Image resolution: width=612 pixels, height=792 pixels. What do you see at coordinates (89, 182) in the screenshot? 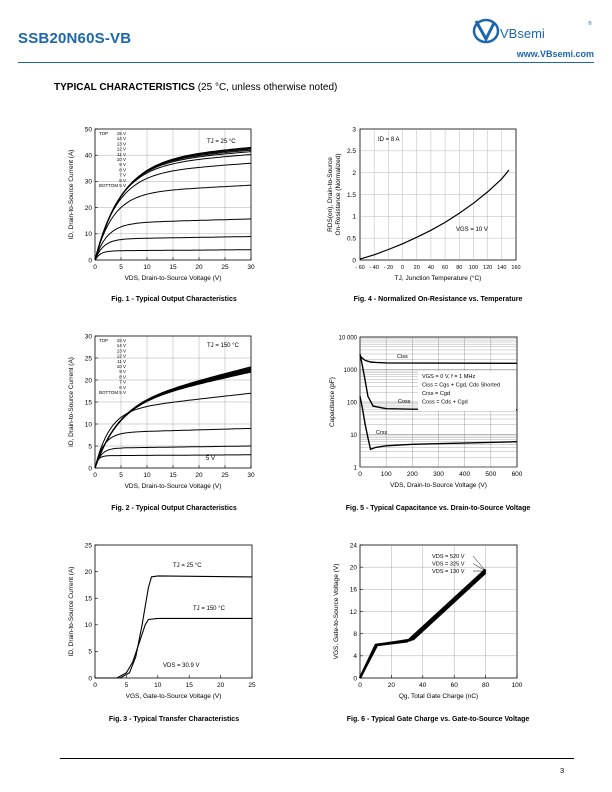
I see `y-tick-label: 30` at bounding box center [89, 182].